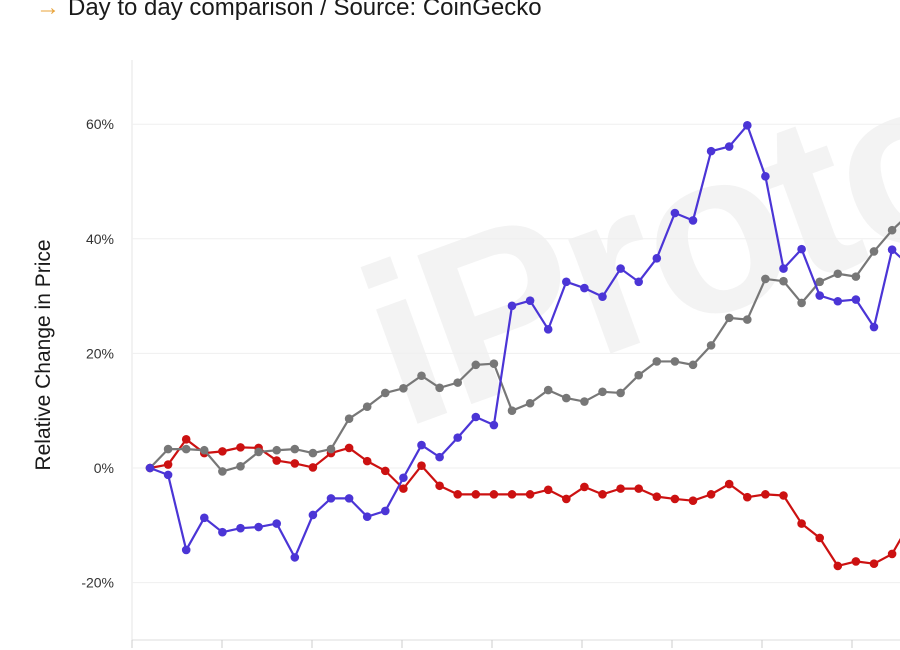 The height and width of the screenshot is (650, 900). I want to click on y-tick-label: 40%, so click(100, 239).